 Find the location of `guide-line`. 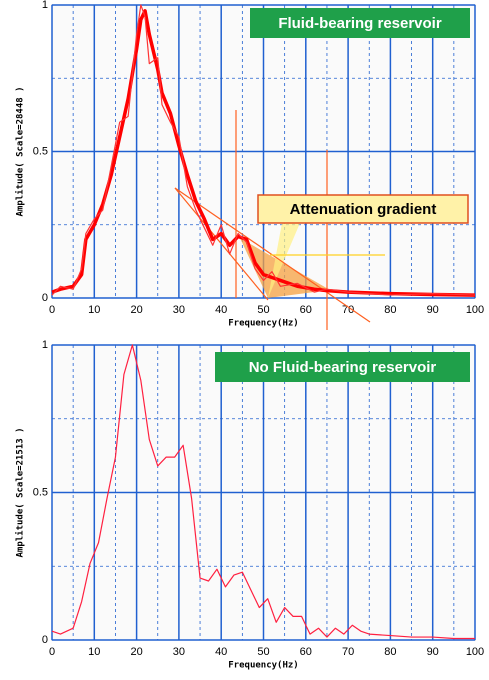

guide-line is located at coordinates (221, 244).